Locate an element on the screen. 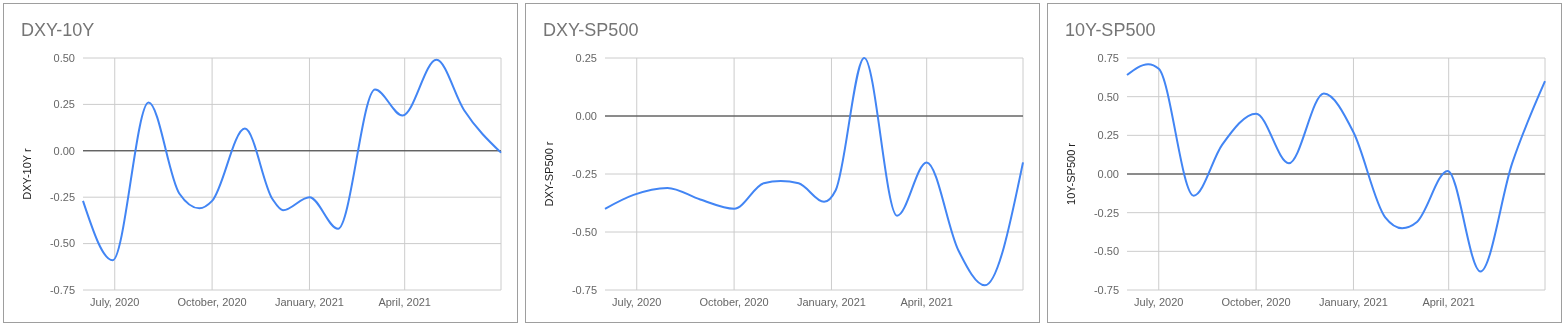 Image resolution: width=1565 pixels, height=326 pixels. y-axis-title: 10Y-SP500 r is located at coordinates (1071, 173).